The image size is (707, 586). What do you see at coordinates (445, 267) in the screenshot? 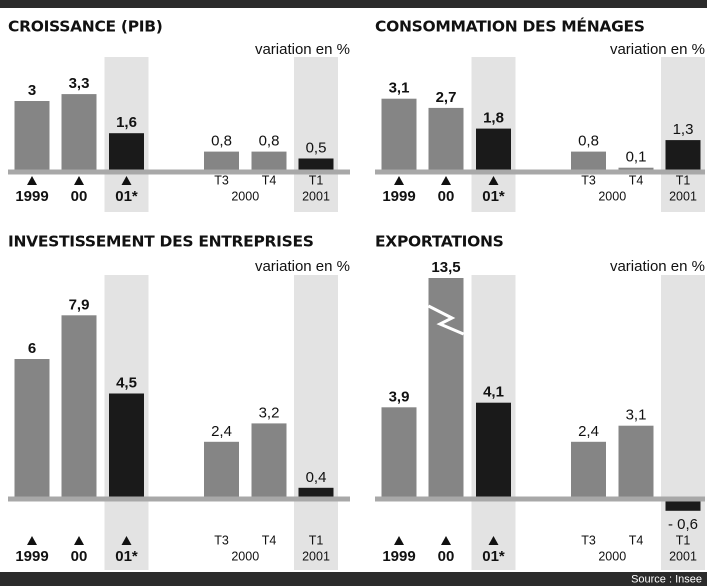
I see `value-label: 13,5` at bounding box center [445, 267].